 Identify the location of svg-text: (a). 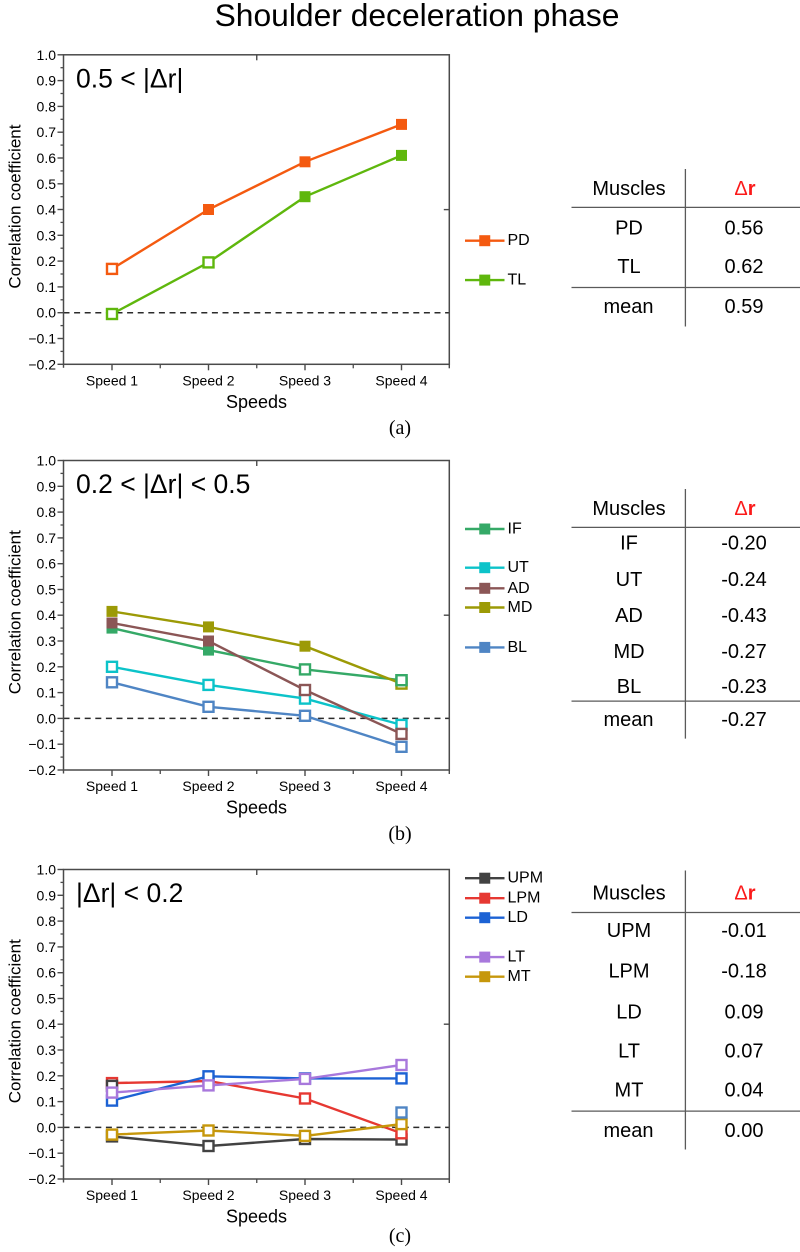
(400, 428).